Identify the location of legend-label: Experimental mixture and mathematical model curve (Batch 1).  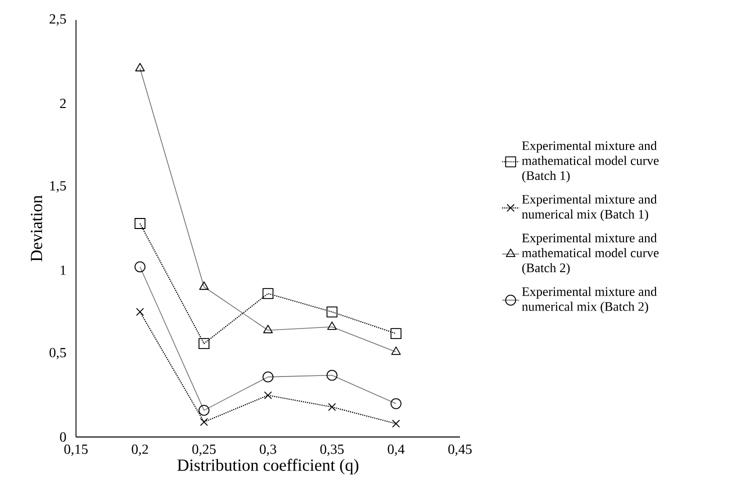
(590, 161).